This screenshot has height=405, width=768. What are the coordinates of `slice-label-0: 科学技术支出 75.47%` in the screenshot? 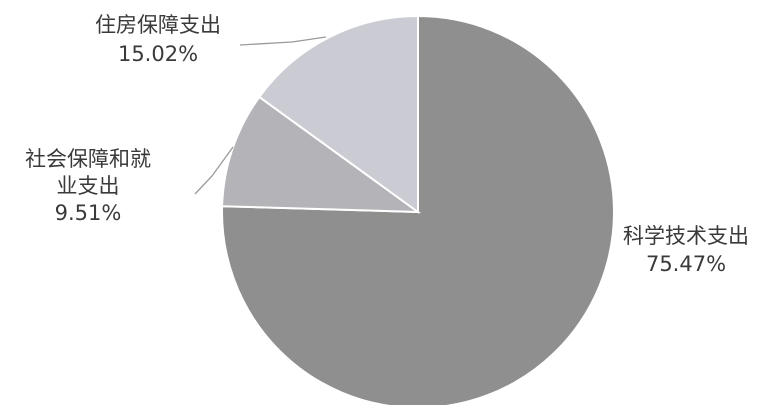 It's located at (686, 250).